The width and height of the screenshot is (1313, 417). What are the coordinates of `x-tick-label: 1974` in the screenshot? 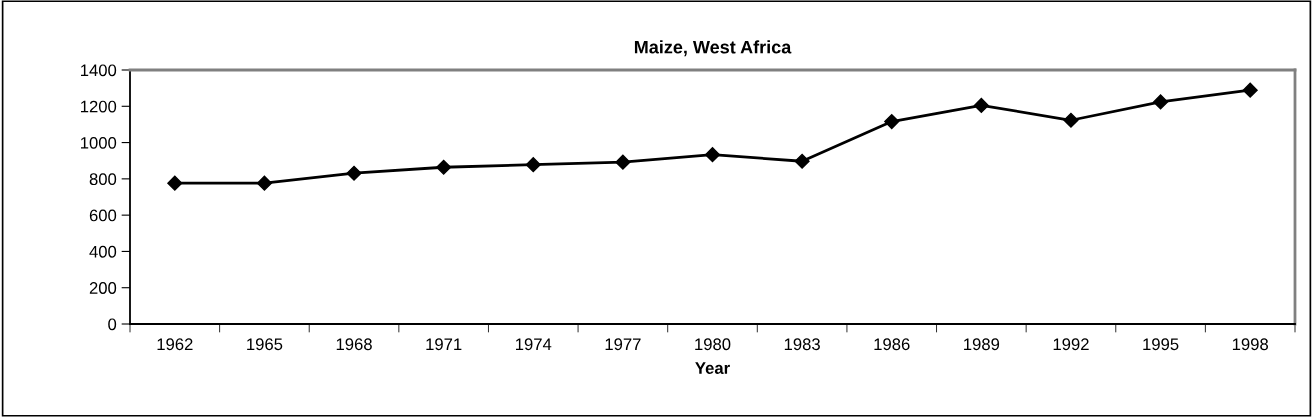 It's located at (534, 344).